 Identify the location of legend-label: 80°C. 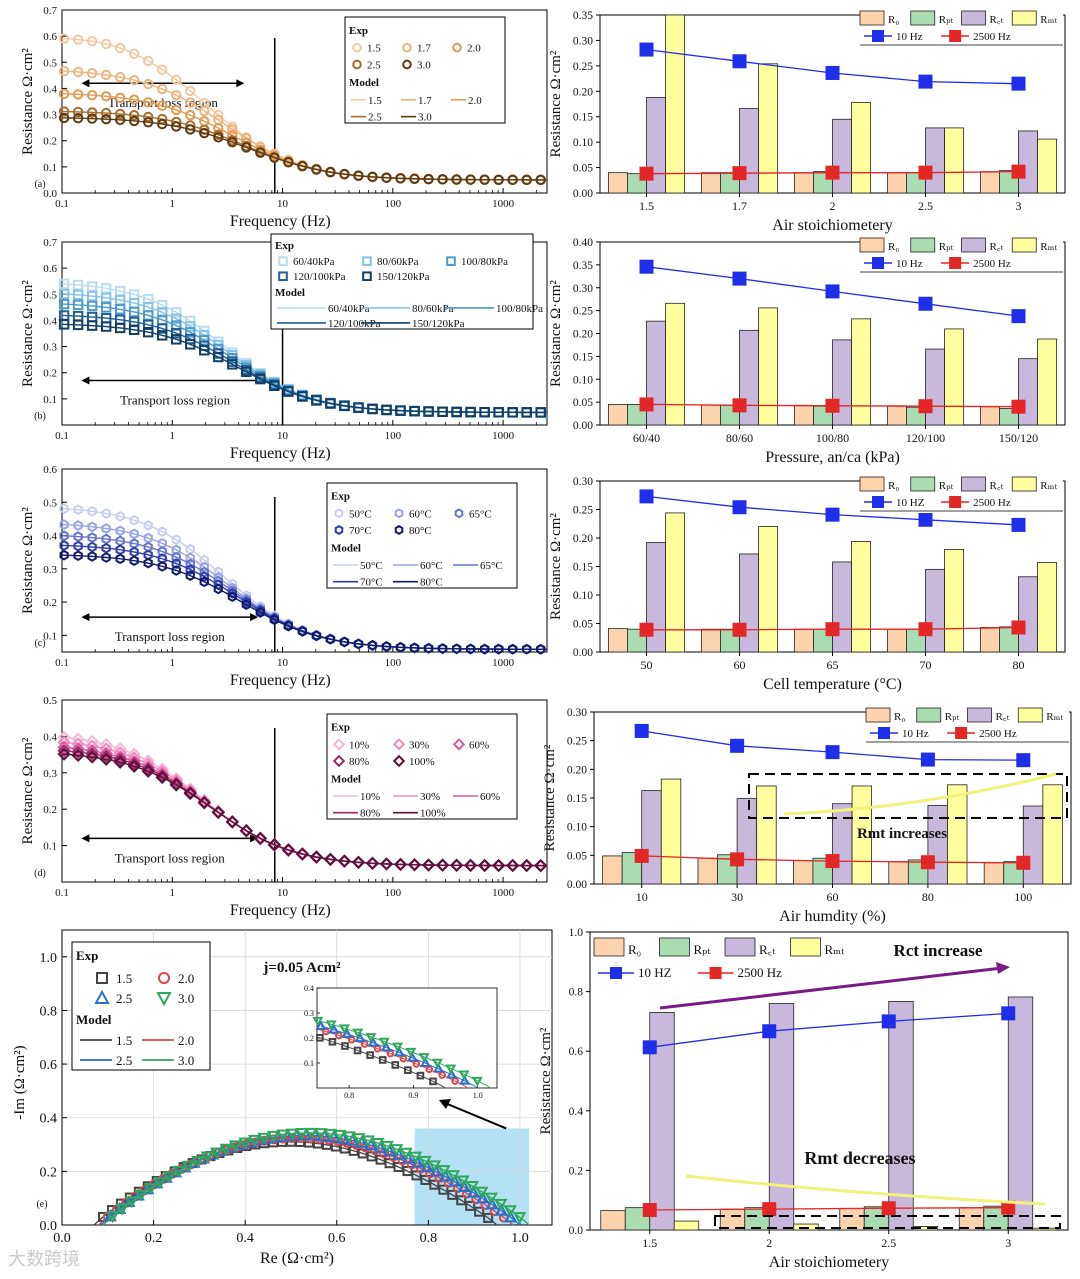
(420, 531).